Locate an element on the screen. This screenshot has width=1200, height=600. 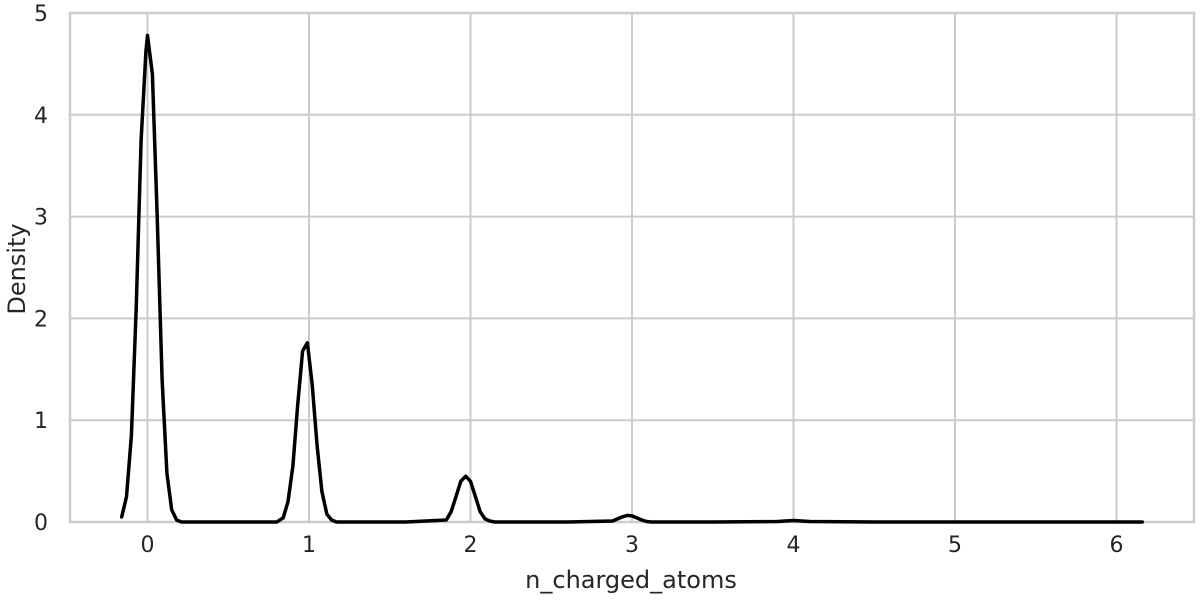
x-tick-label: 3 is located at coordinates (632, 545).